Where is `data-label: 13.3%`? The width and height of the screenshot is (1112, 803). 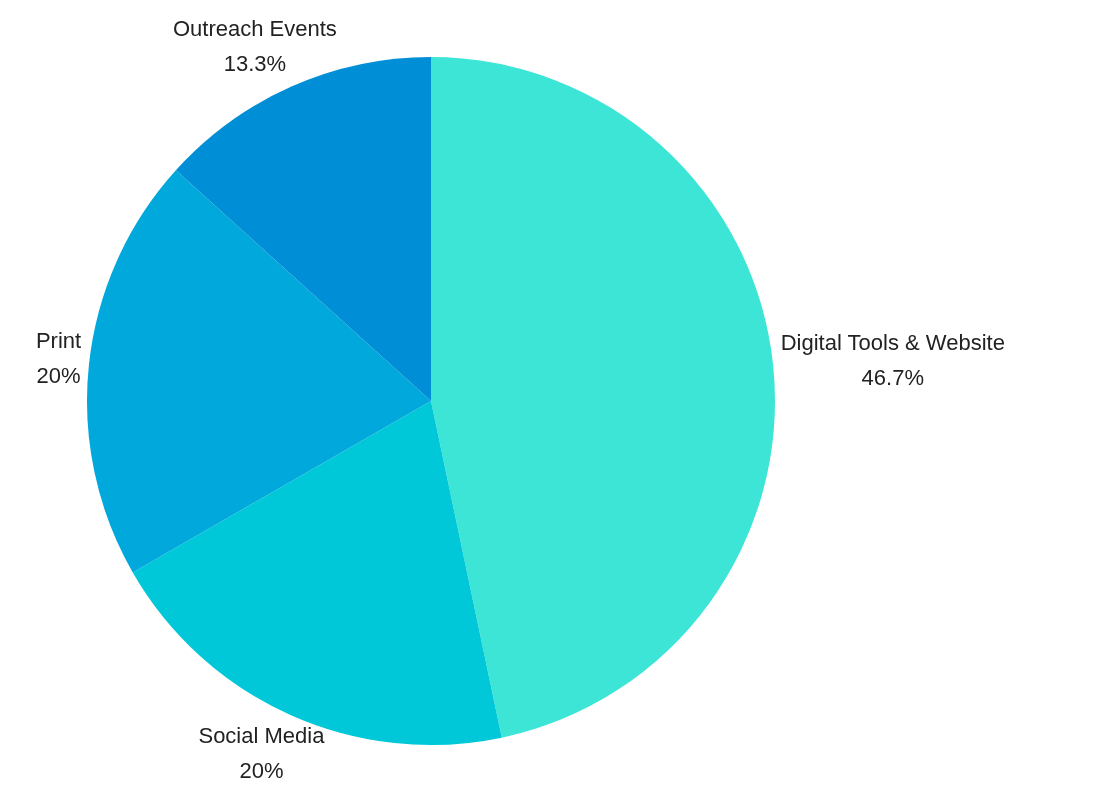
data-label: 13.3% is located at coordinates (255, 63).